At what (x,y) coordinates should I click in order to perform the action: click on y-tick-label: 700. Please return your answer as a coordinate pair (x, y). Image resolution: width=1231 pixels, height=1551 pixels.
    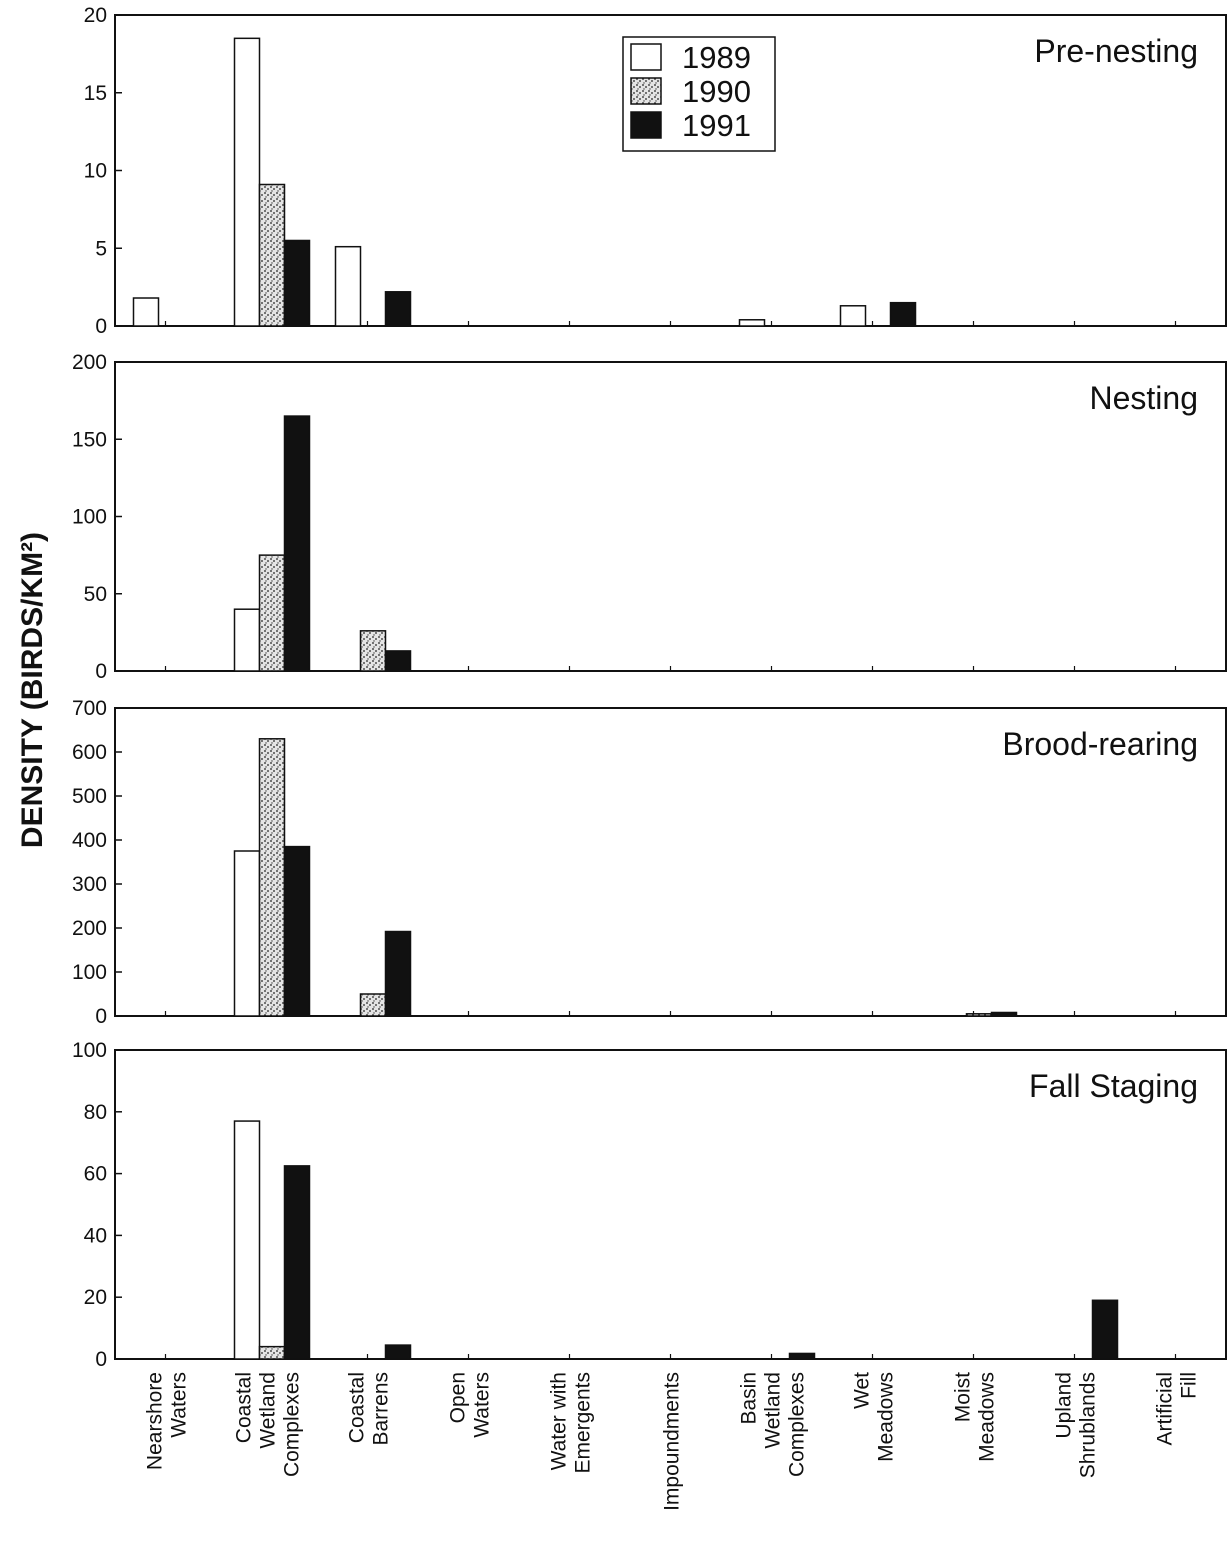
    Looking at the image, I should click on (89, 708).